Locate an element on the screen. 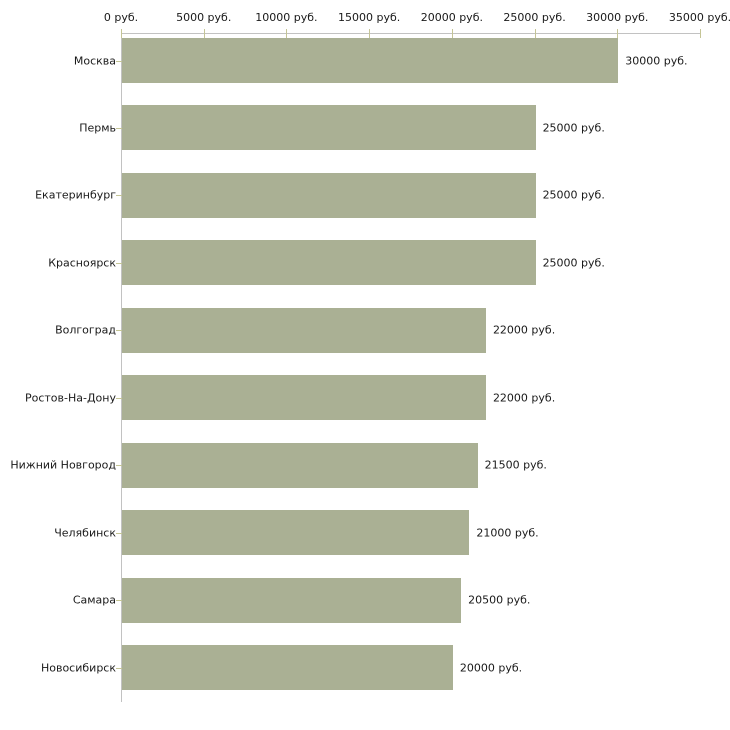 This screenshot has width=730, height=730. value-label: 20000 руб. is located at coordinates (491, 668).